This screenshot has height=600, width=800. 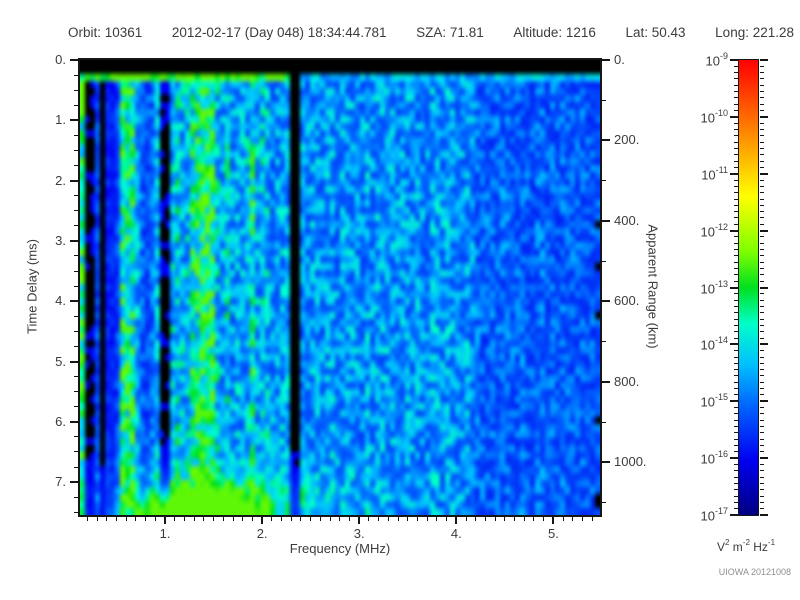 What do you see at coordinates (721, 169) in the screenshot?
I see `colorbar-exponent: -11` at bounding box center [721, 169].